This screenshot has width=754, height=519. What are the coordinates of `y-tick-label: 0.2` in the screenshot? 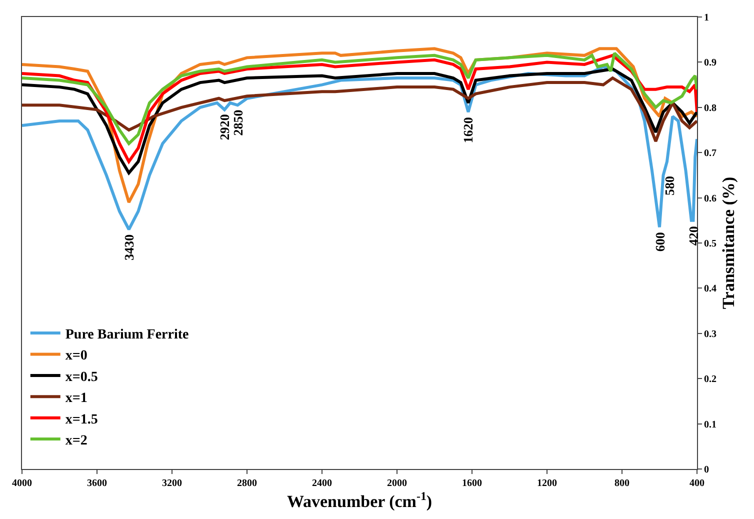 It's located at (710, 380).